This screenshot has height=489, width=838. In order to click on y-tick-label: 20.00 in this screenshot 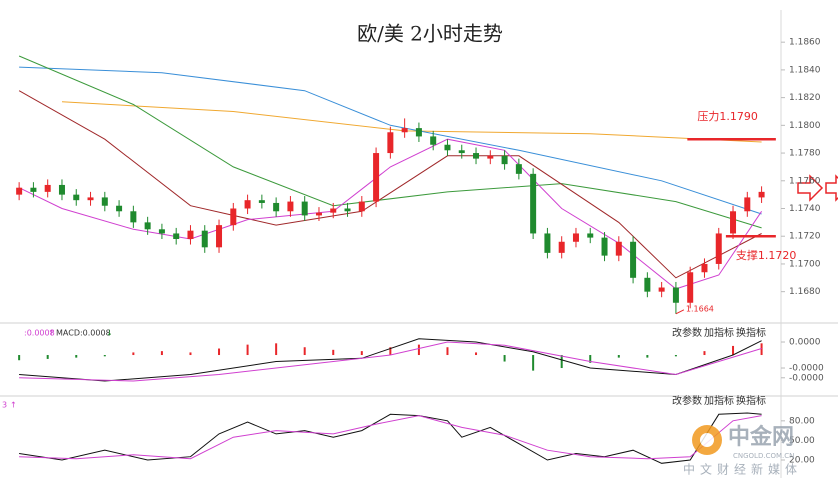, I will do `click(802, 460)`.